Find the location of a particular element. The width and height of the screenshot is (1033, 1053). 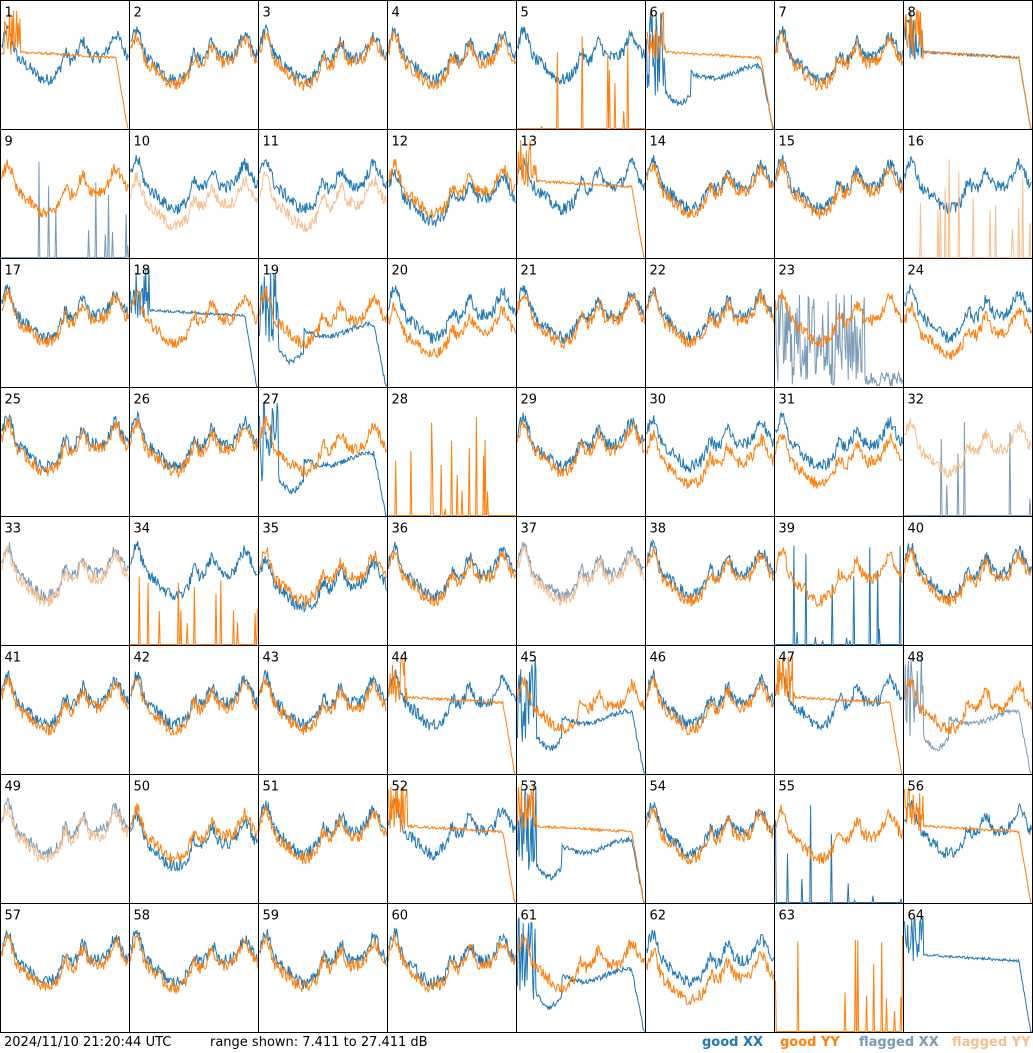

antenna-tile-54: 54 is located at coordinates (710, 839).